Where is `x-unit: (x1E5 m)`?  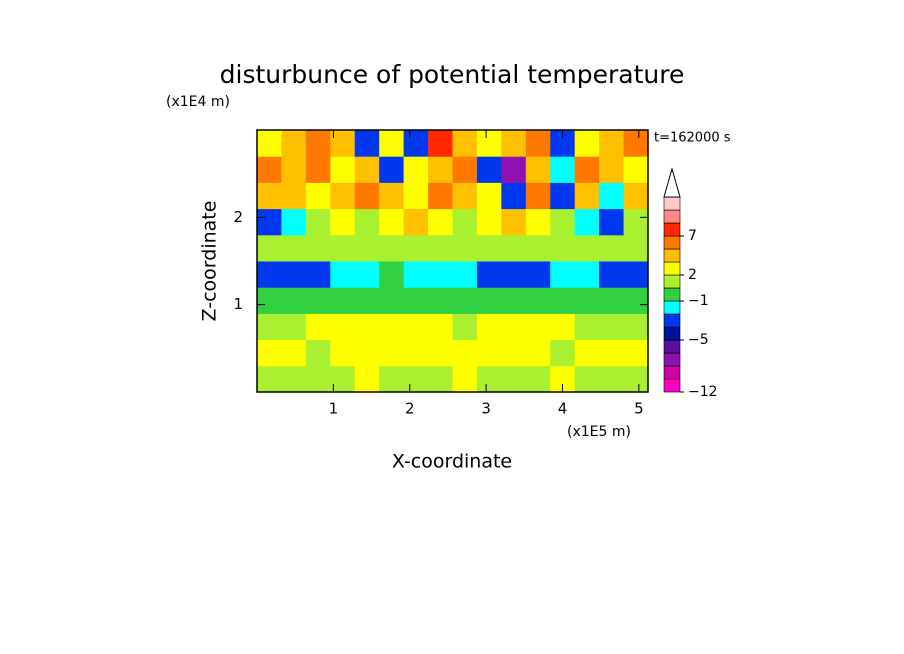 x-unit: (x1E5 m) is located at coordinates (599, 432).